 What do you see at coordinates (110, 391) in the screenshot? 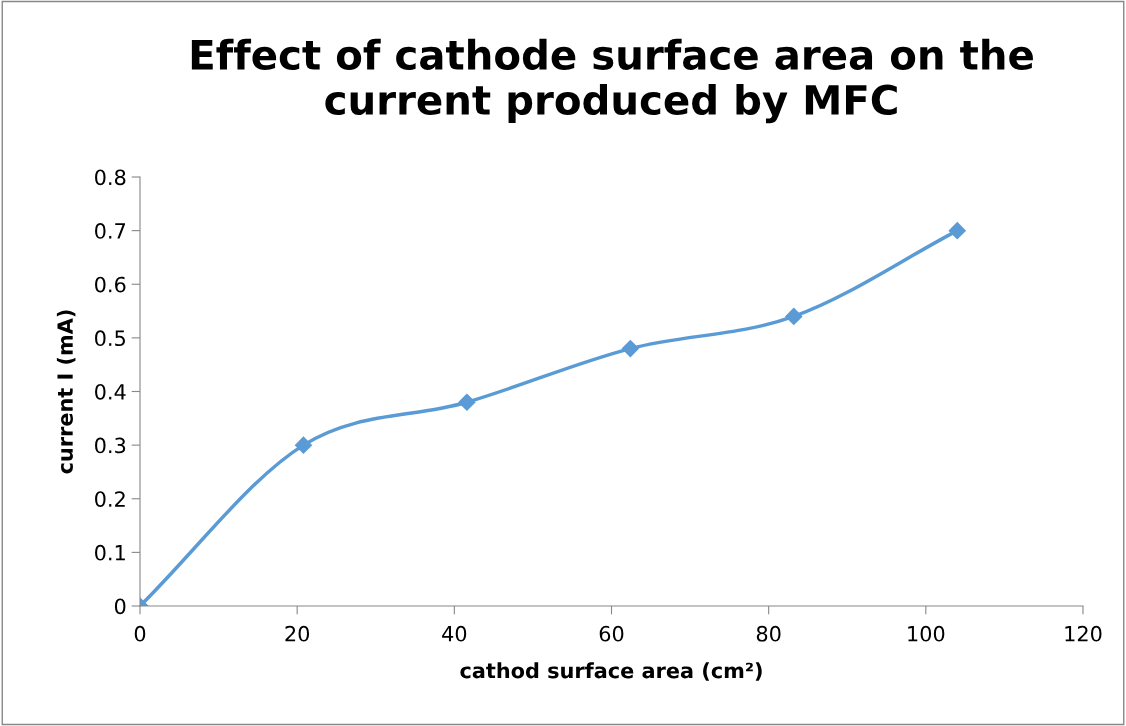
I see `y-tick-label: 0.4` at bounding box center [110, 391].